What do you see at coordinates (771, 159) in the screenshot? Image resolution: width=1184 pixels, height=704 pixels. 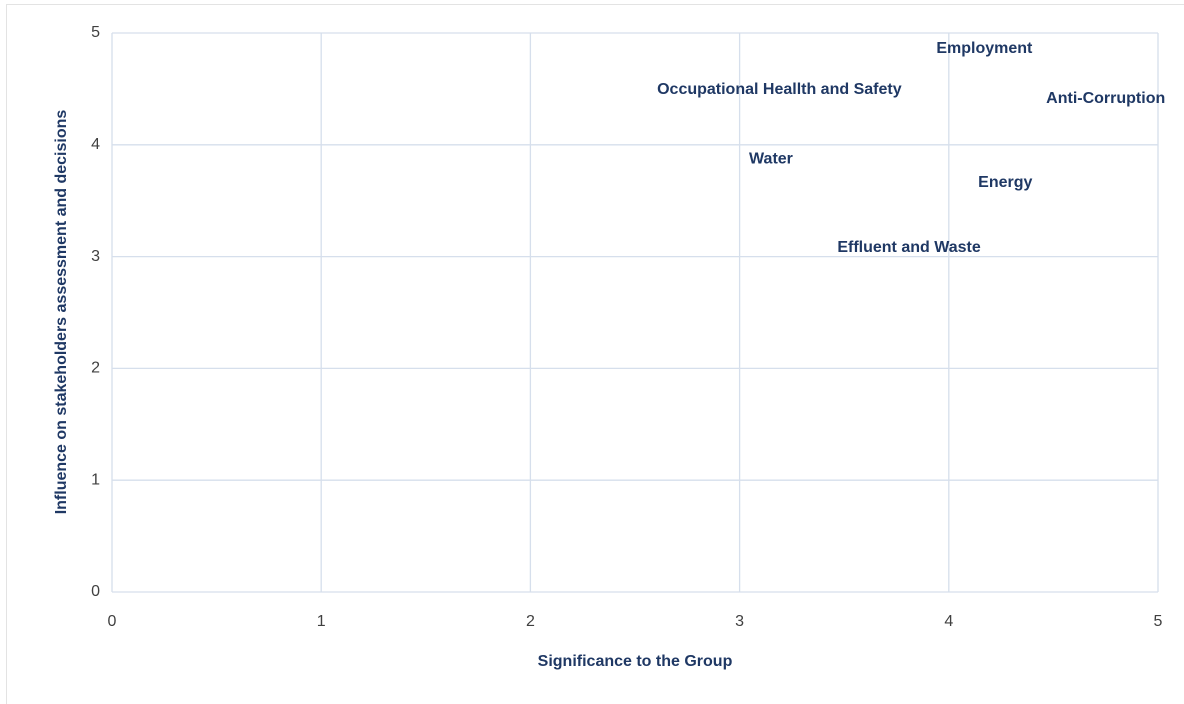 I see `point-label: Water` at bounding box center [771, 159].